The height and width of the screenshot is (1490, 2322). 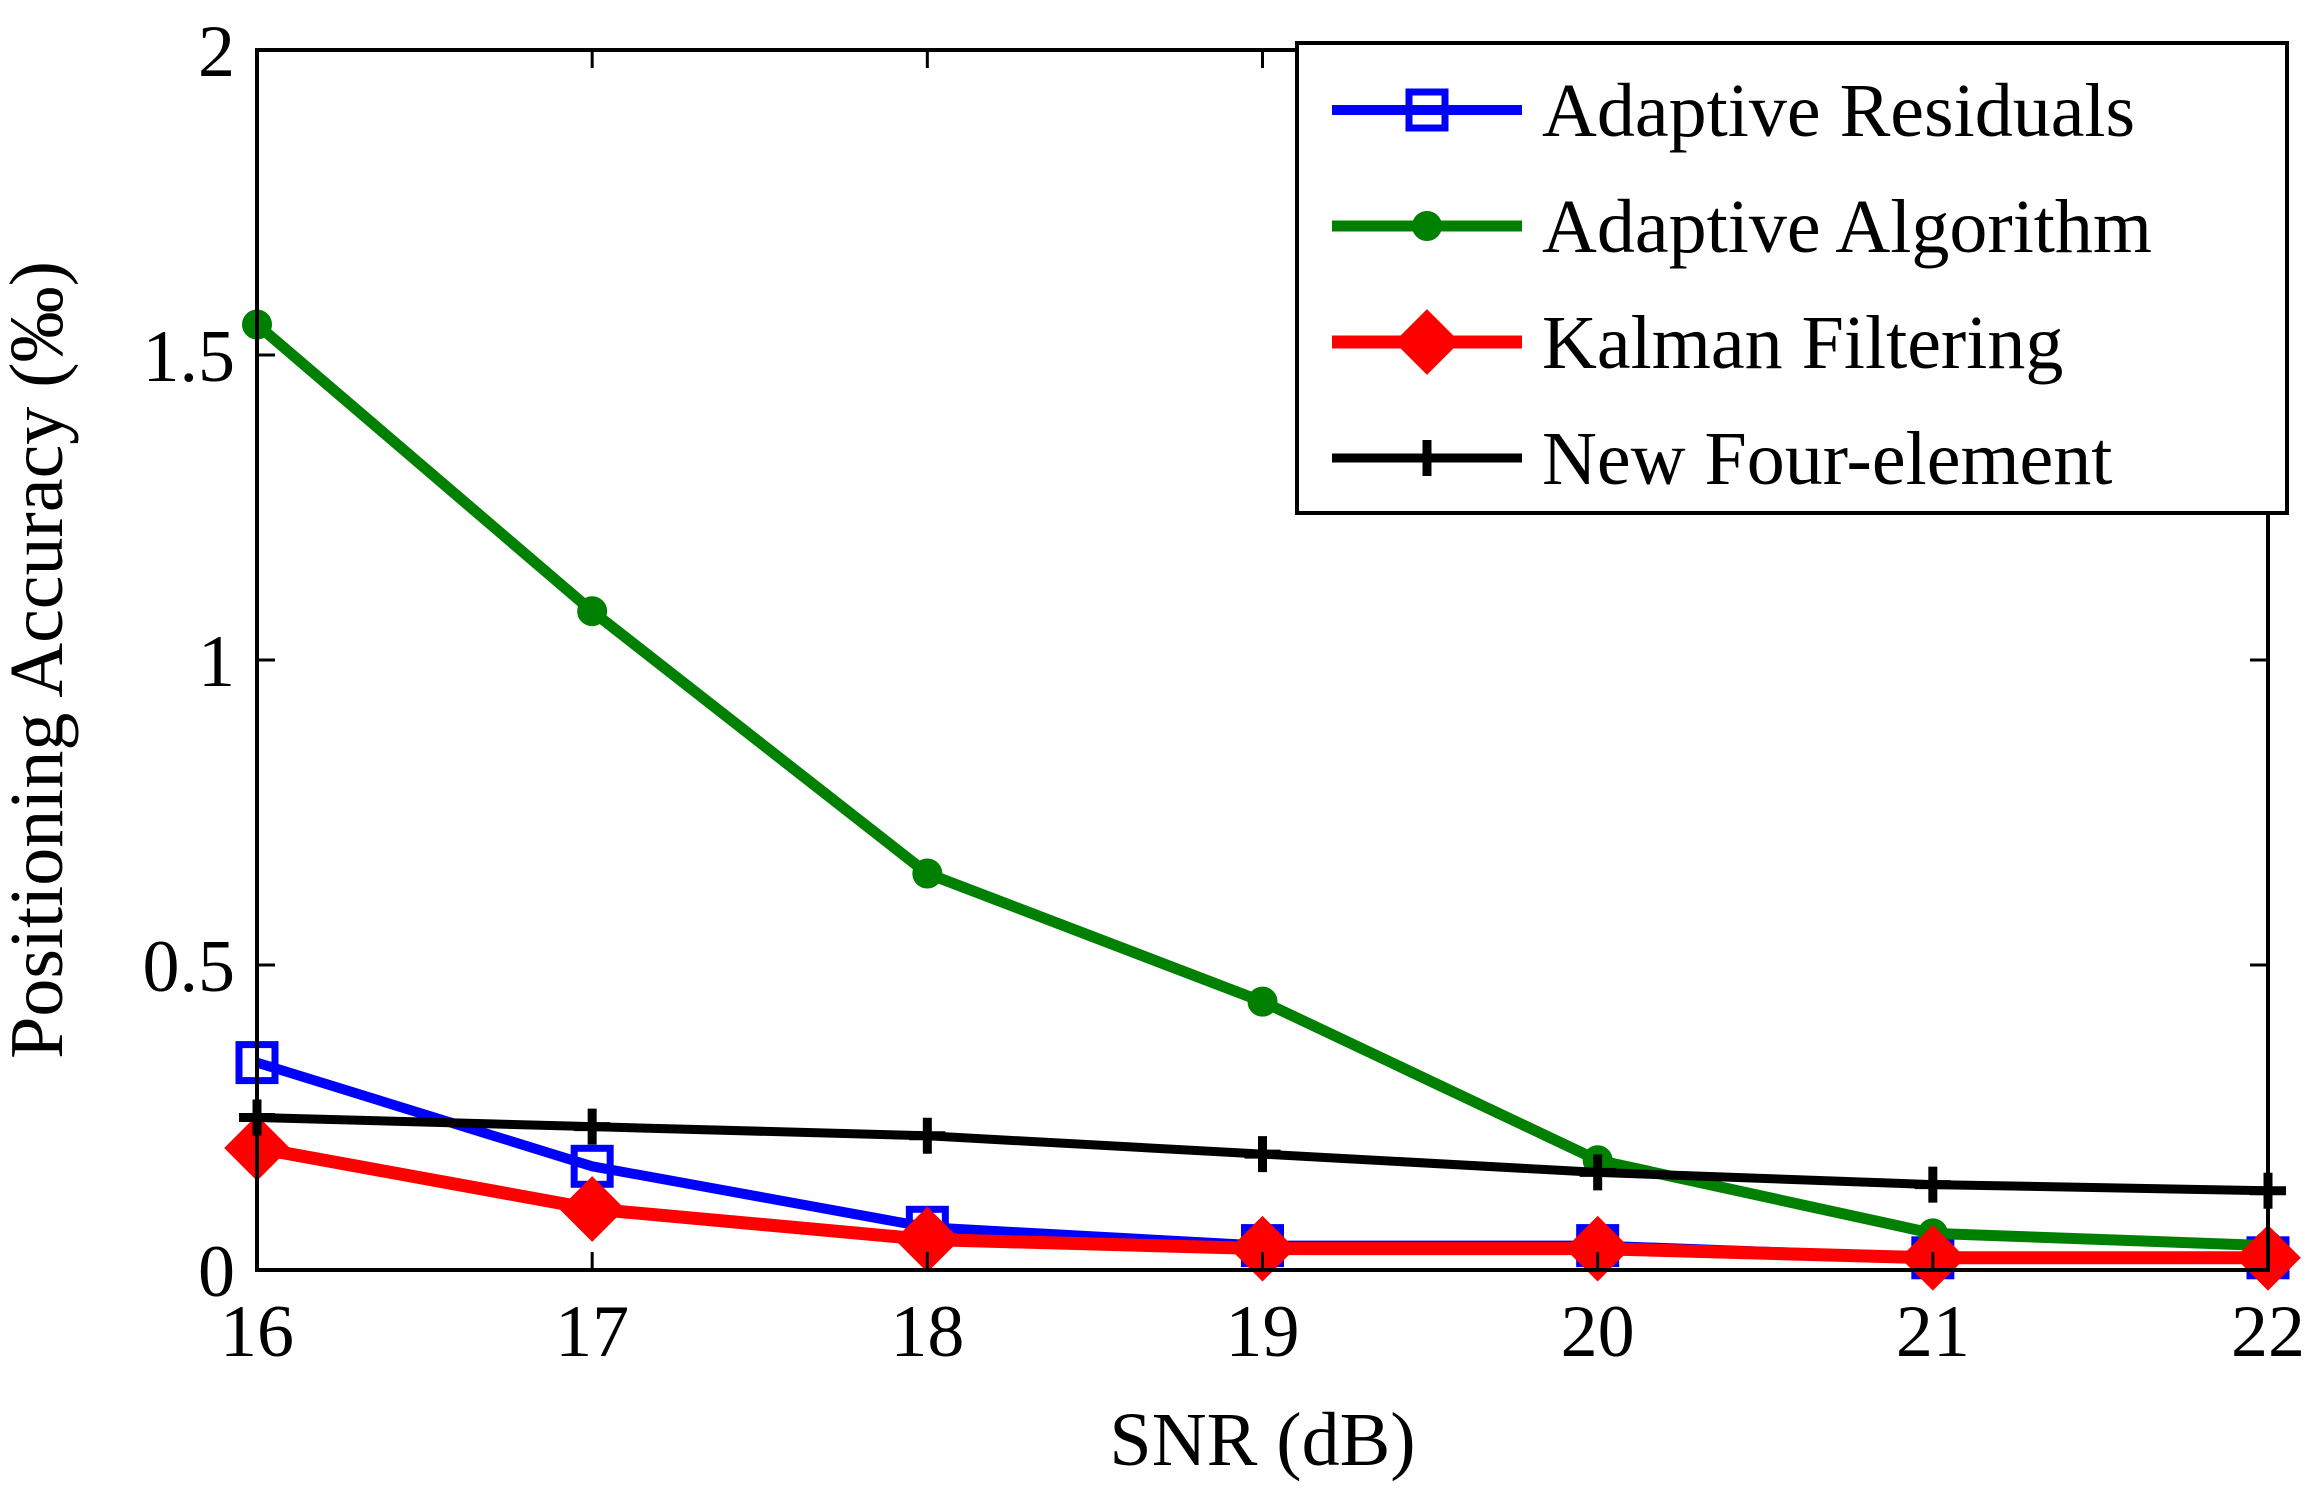 I want to click on x-tick-label: 22, so click(x=2268, y=1332).